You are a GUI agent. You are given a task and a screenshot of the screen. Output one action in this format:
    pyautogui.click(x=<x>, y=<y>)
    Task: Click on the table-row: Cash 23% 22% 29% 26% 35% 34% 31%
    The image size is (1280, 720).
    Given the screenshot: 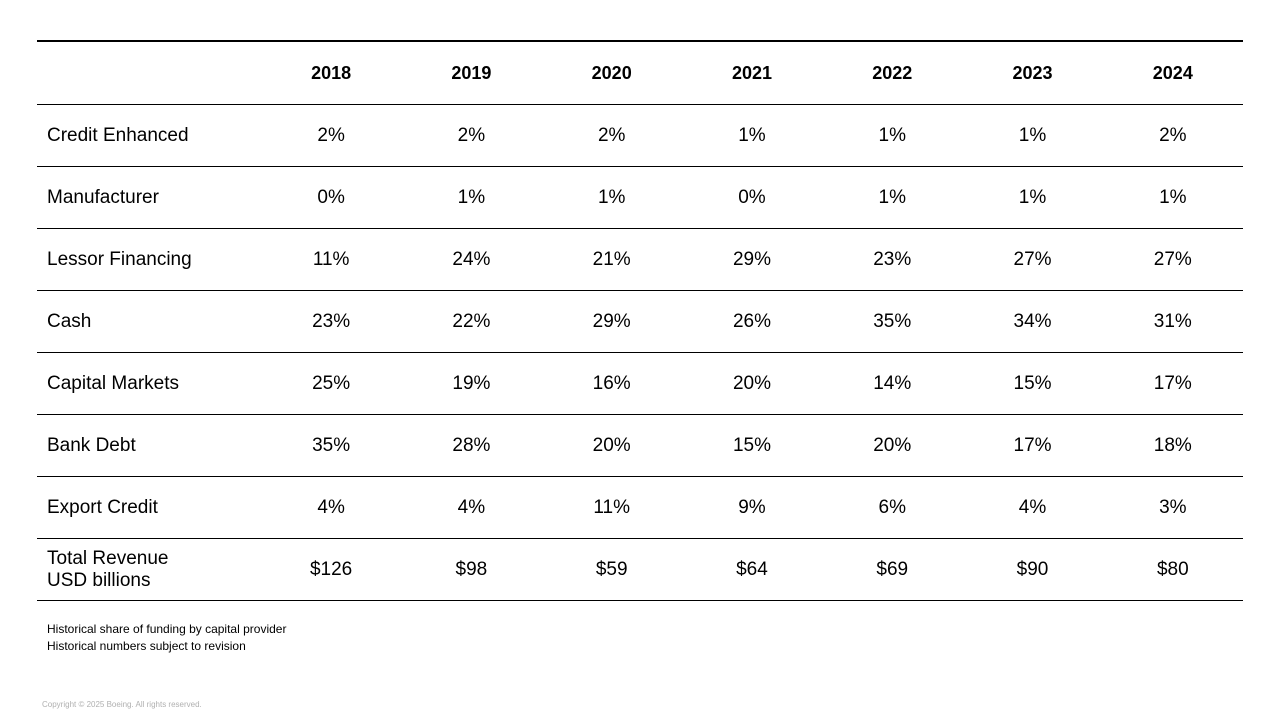 What is the action you would take?
    pyautogui.click(x=640, y=322)
    